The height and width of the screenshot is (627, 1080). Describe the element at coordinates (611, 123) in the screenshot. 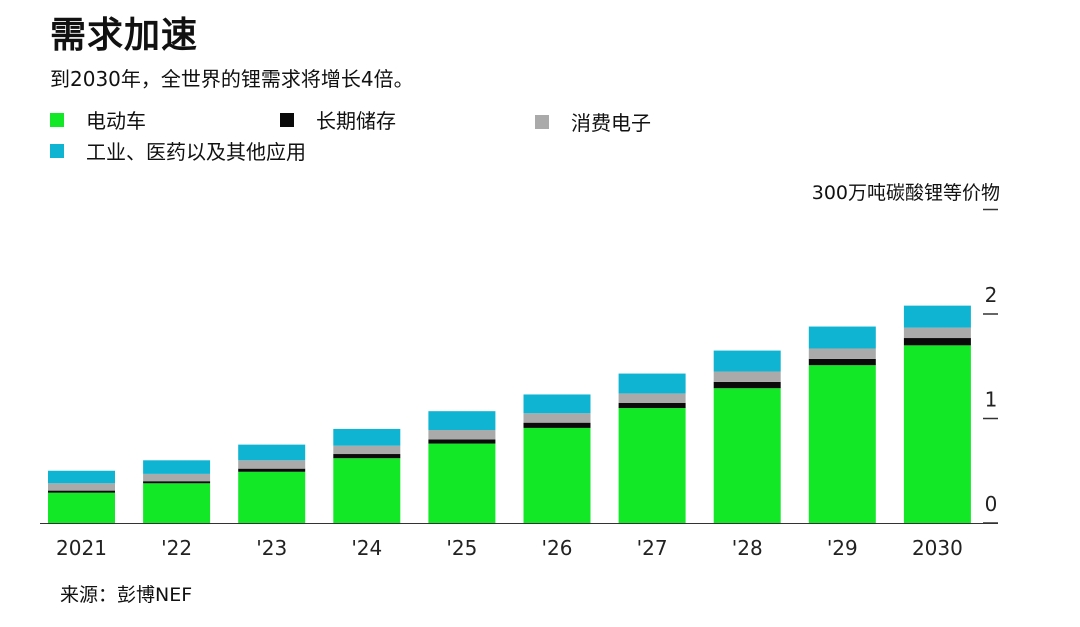

I see `legend-label-electronics: 消费电子` at that location.